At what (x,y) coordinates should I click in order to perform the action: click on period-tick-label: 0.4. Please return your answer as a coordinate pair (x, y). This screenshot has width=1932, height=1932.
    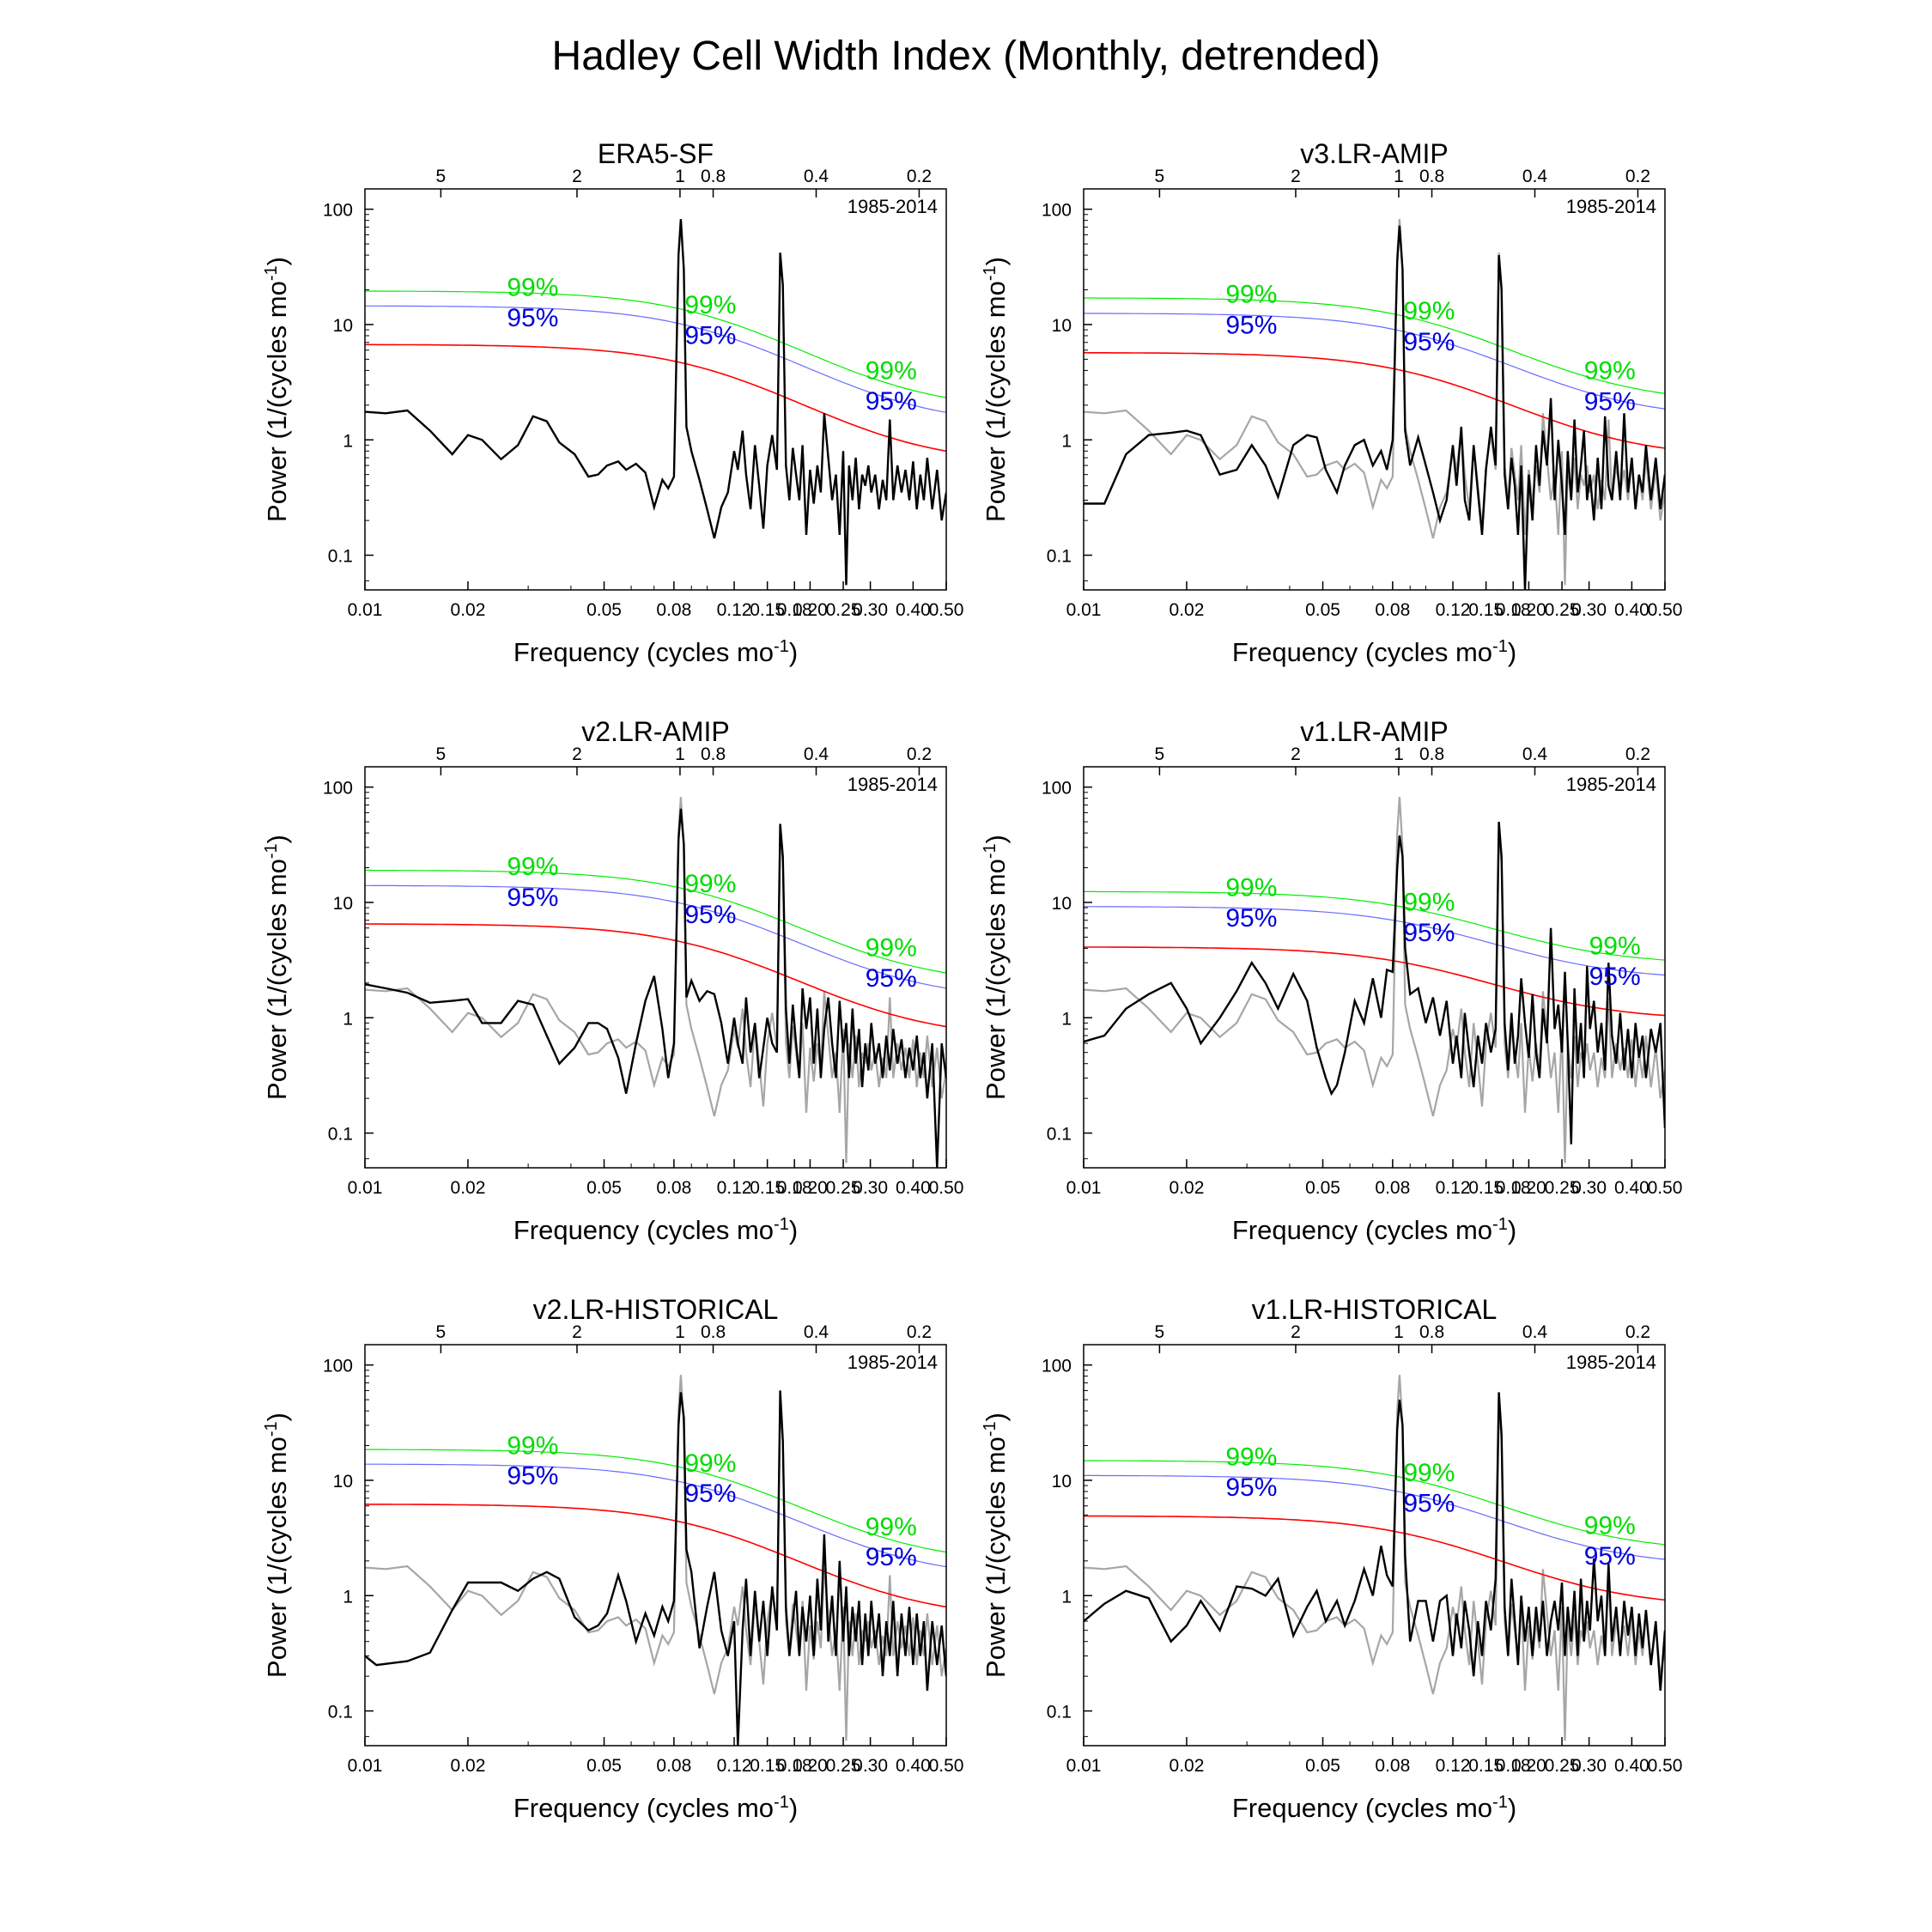
    Looking at the image, I should click on (817, 176).